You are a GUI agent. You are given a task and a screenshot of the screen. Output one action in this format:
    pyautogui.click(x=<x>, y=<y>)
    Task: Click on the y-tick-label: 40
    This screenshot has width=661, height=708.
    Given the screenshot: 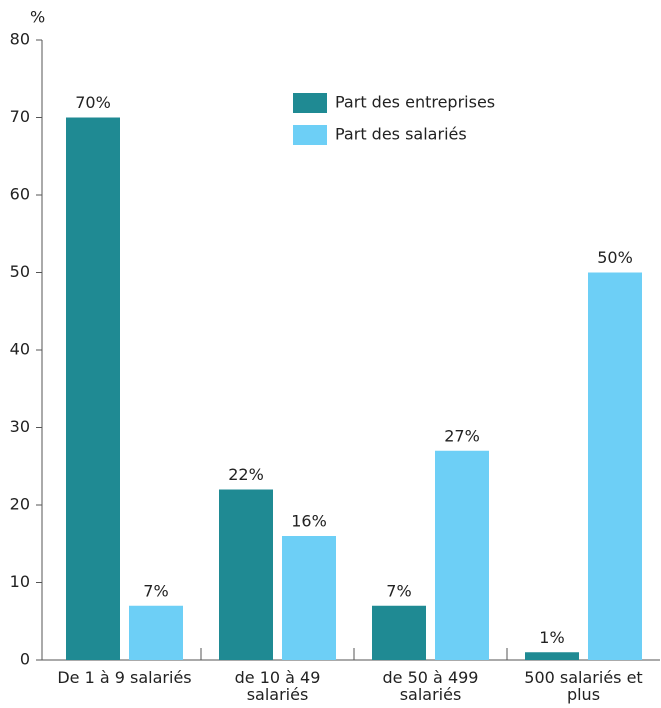 What is the action you would take?
    pyautogui.click(x=20, y=349)
    